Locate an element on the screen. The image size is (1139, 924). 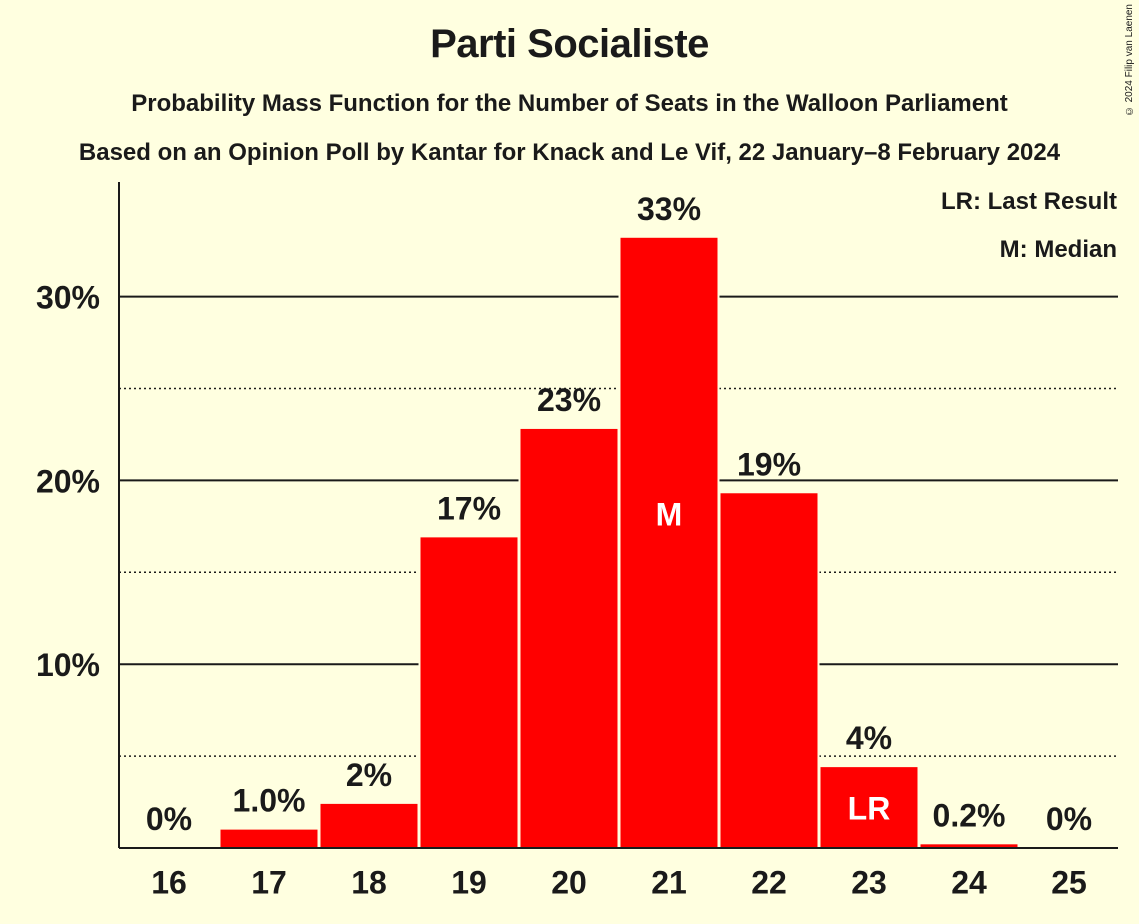
y-tick-10: 10% is located at coordinates (68, 665).